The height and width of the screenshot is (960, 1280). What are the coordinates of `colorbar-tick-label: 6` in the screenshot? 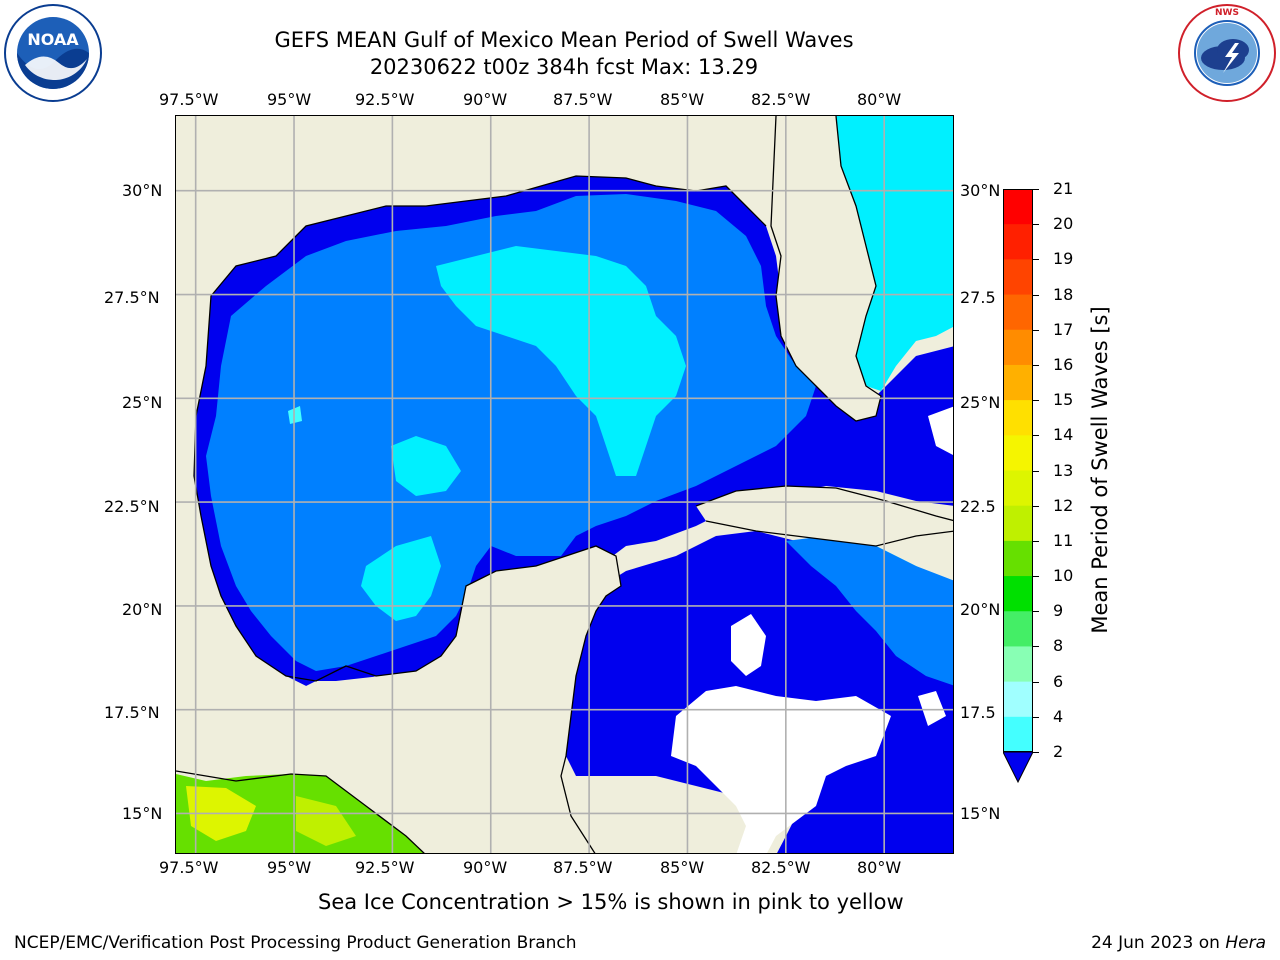 It's located at (1058, 681).